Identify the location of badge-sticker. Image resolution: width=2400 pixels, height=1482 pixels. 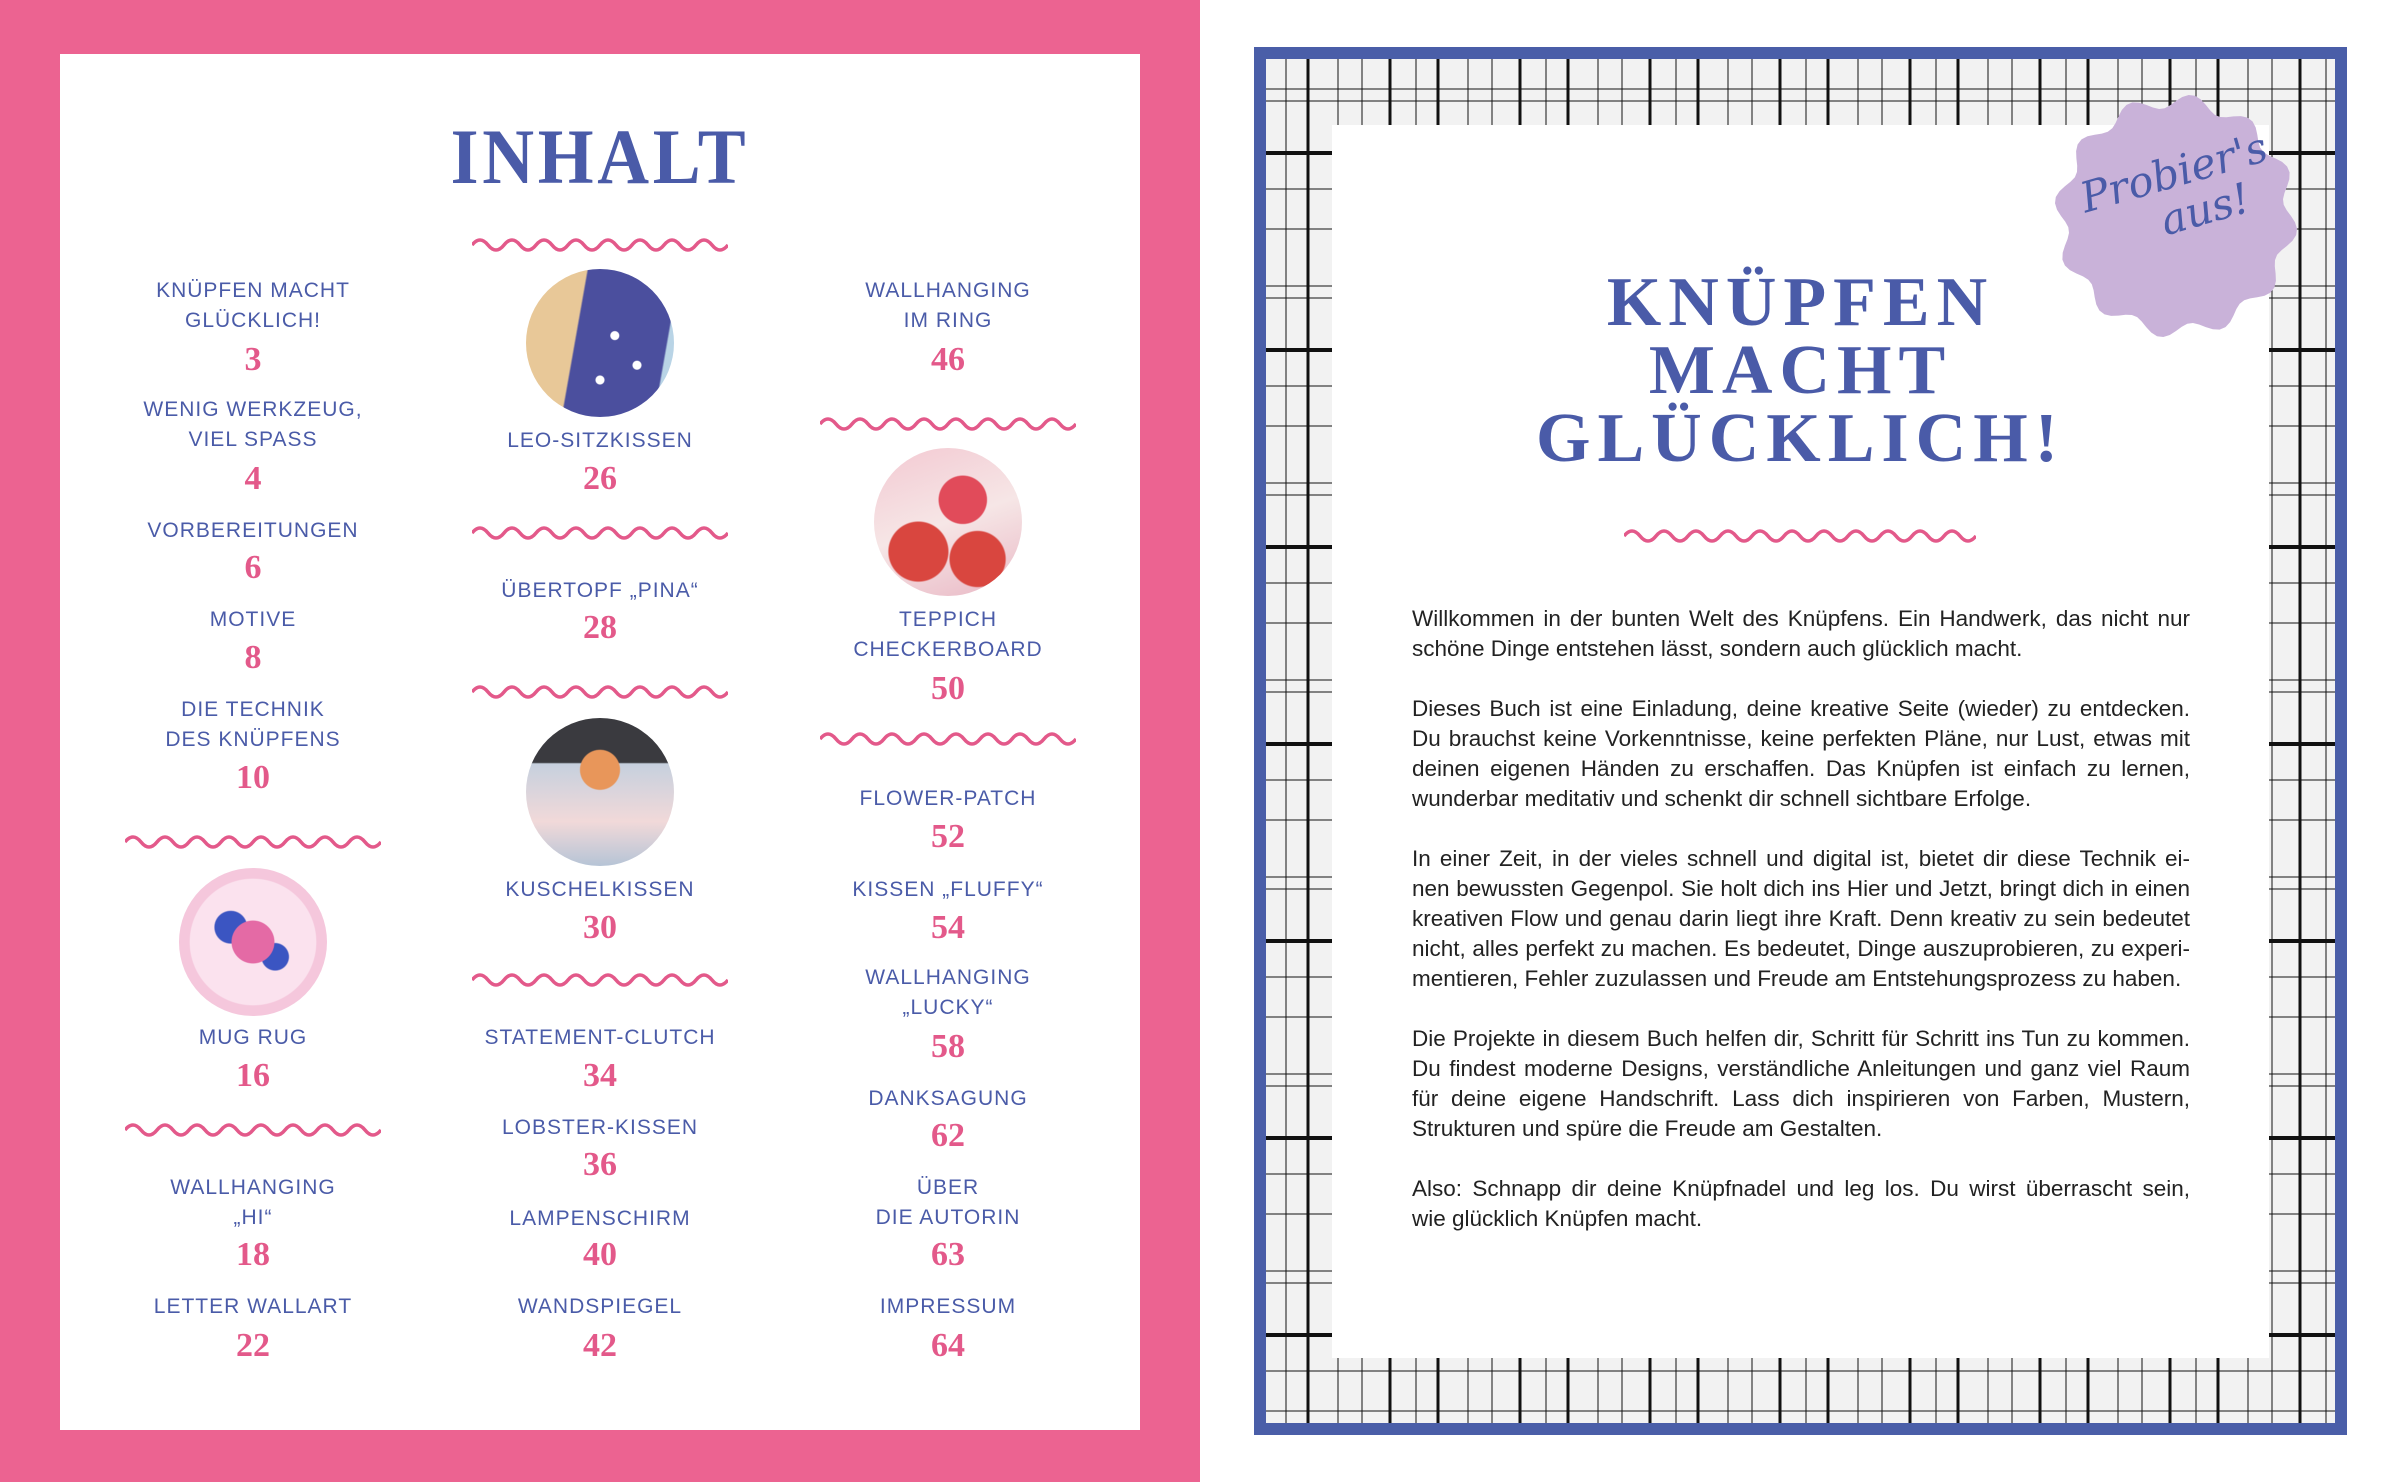
(2176, 216).